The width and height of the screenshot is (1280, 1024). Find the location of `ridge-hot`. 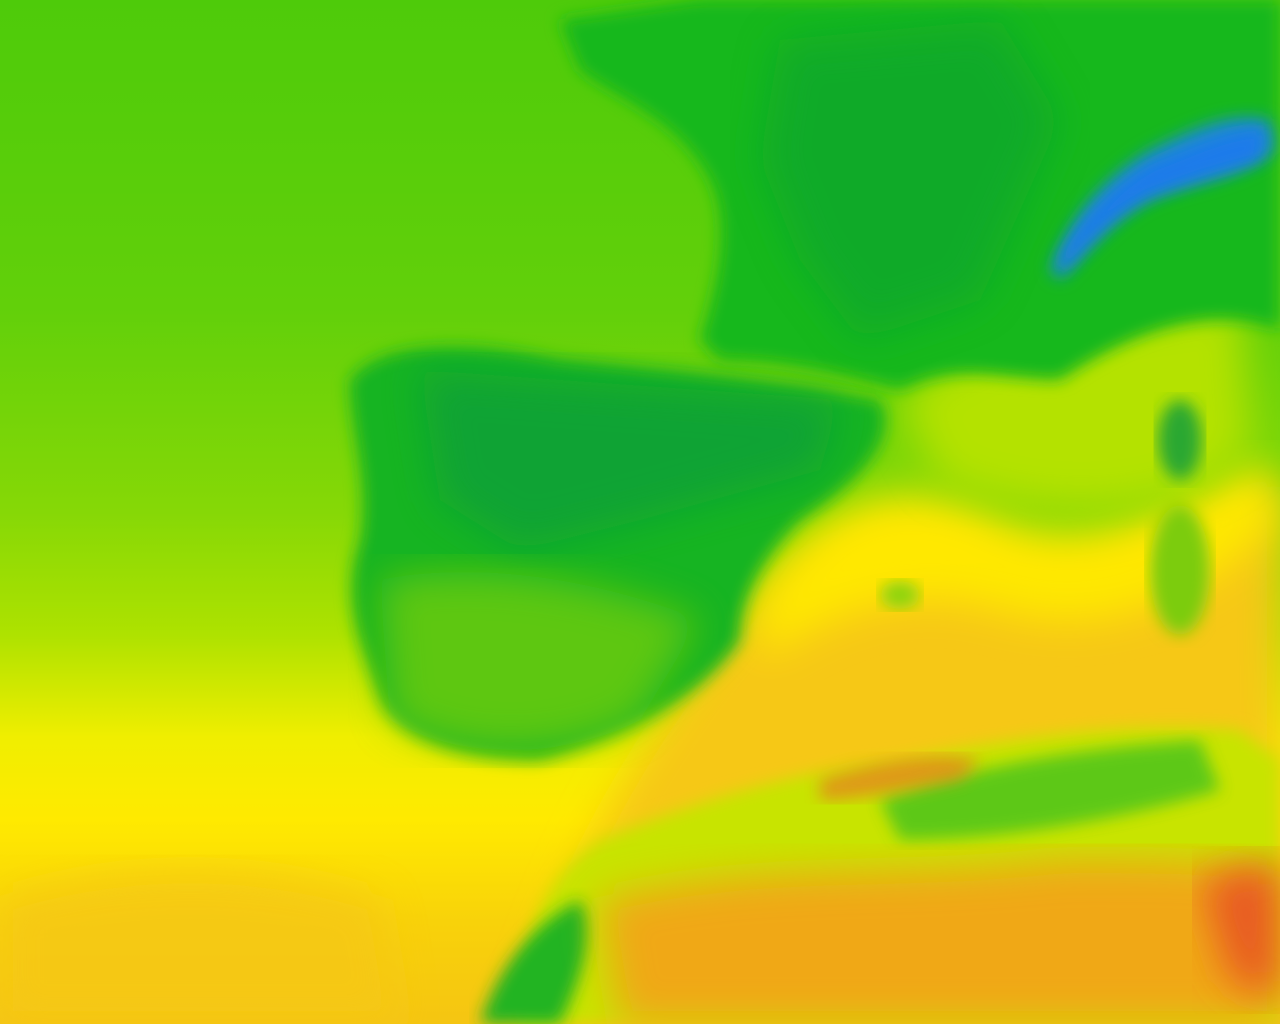

ridge-hot is located at coordinates (900, 778).